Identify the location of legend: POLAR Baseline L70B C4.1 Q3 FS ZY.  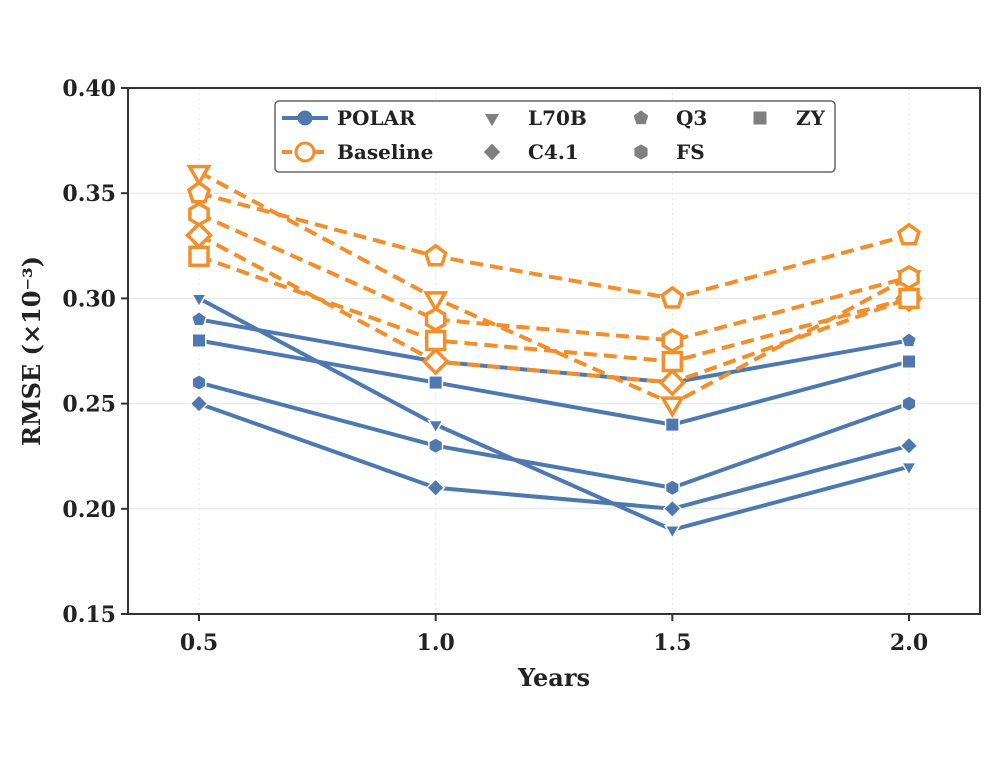
(555, 136).